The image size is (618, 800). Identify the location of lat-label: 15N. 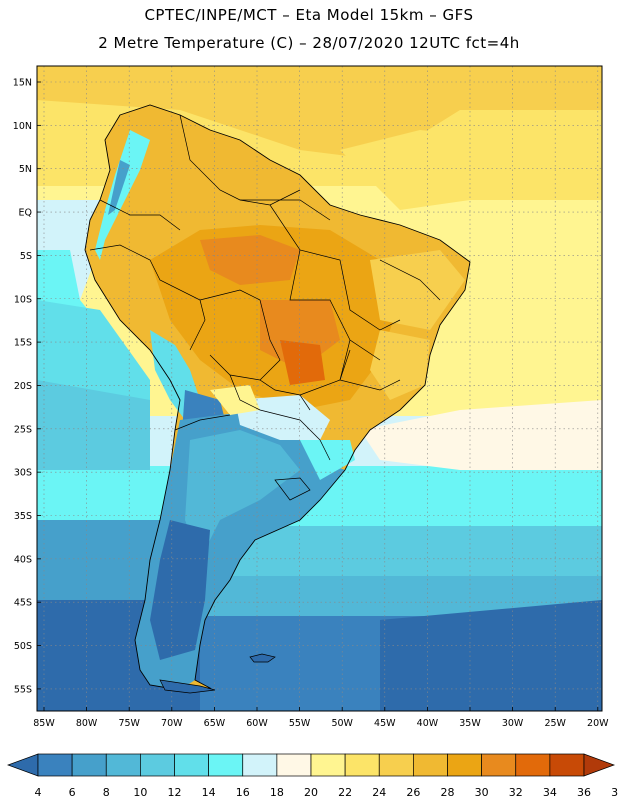
(22, 83).